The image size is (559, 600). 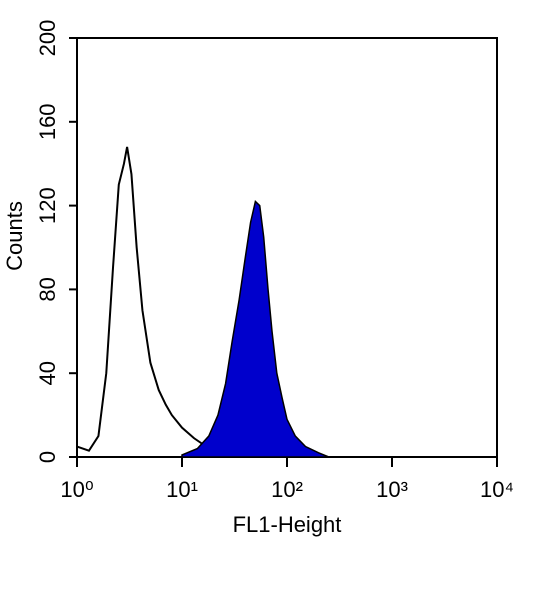 I want to click on y-tick-label: 200, so click(x=47, y=38).